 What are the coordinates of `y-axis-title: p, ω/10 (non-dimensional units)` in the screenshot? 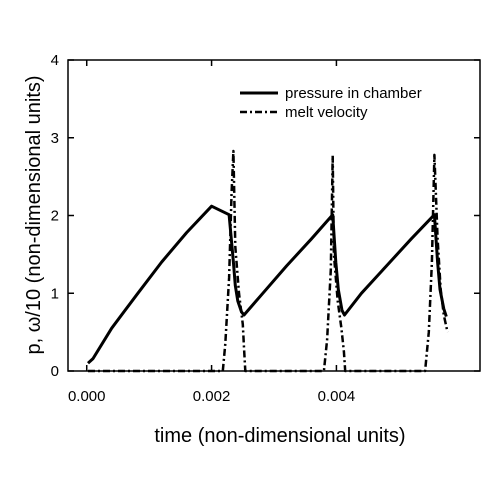 It's located at (34, 214).